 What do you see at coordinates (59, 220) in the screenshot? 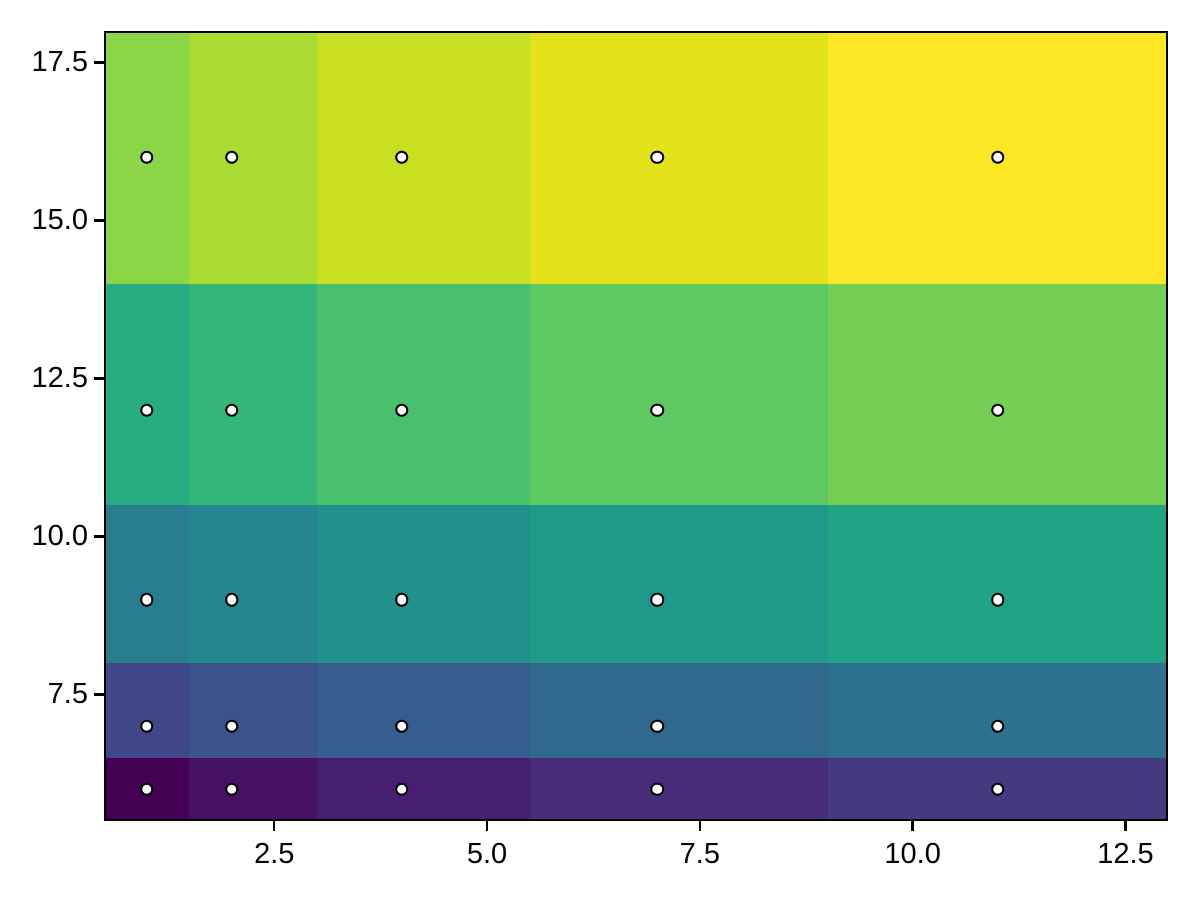
I see `y-tick-label: 15.0` at bounding box center [59, 220].